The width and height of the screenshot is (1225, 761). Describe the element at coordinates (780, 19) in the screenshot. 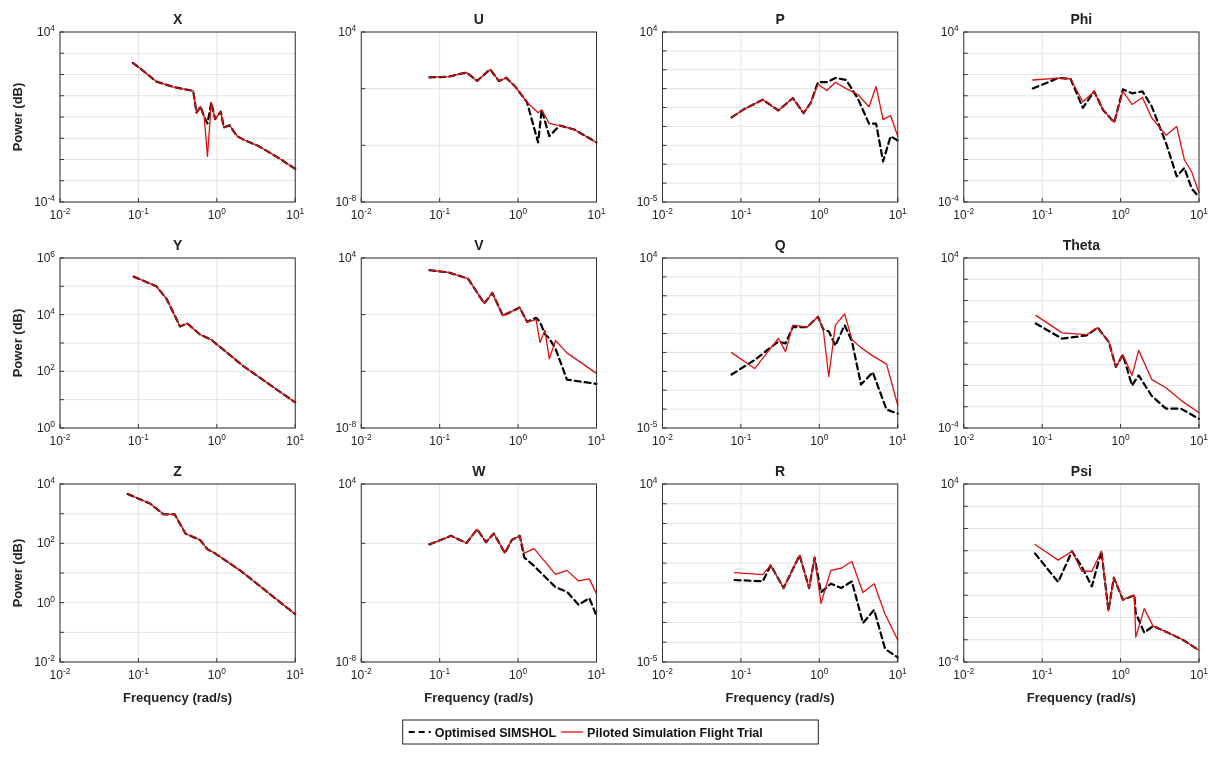

I see `chart-title: P` at that location.